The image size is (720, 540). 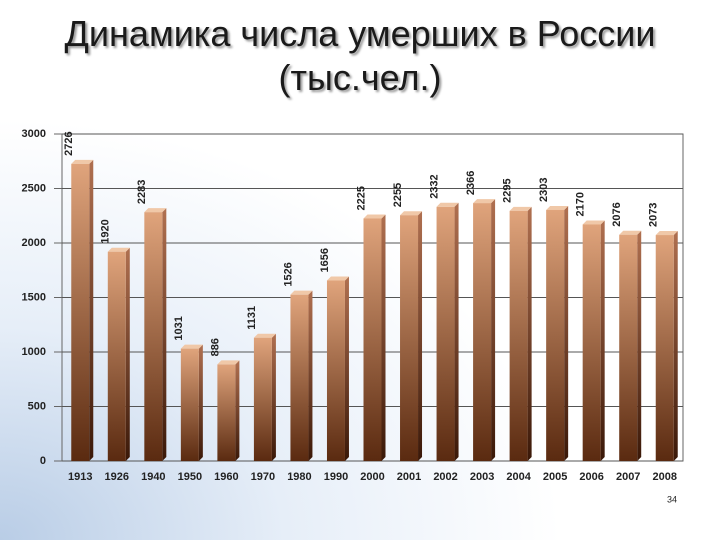 I want to click on y-tick-label: 0, so click(x=43, y=461).